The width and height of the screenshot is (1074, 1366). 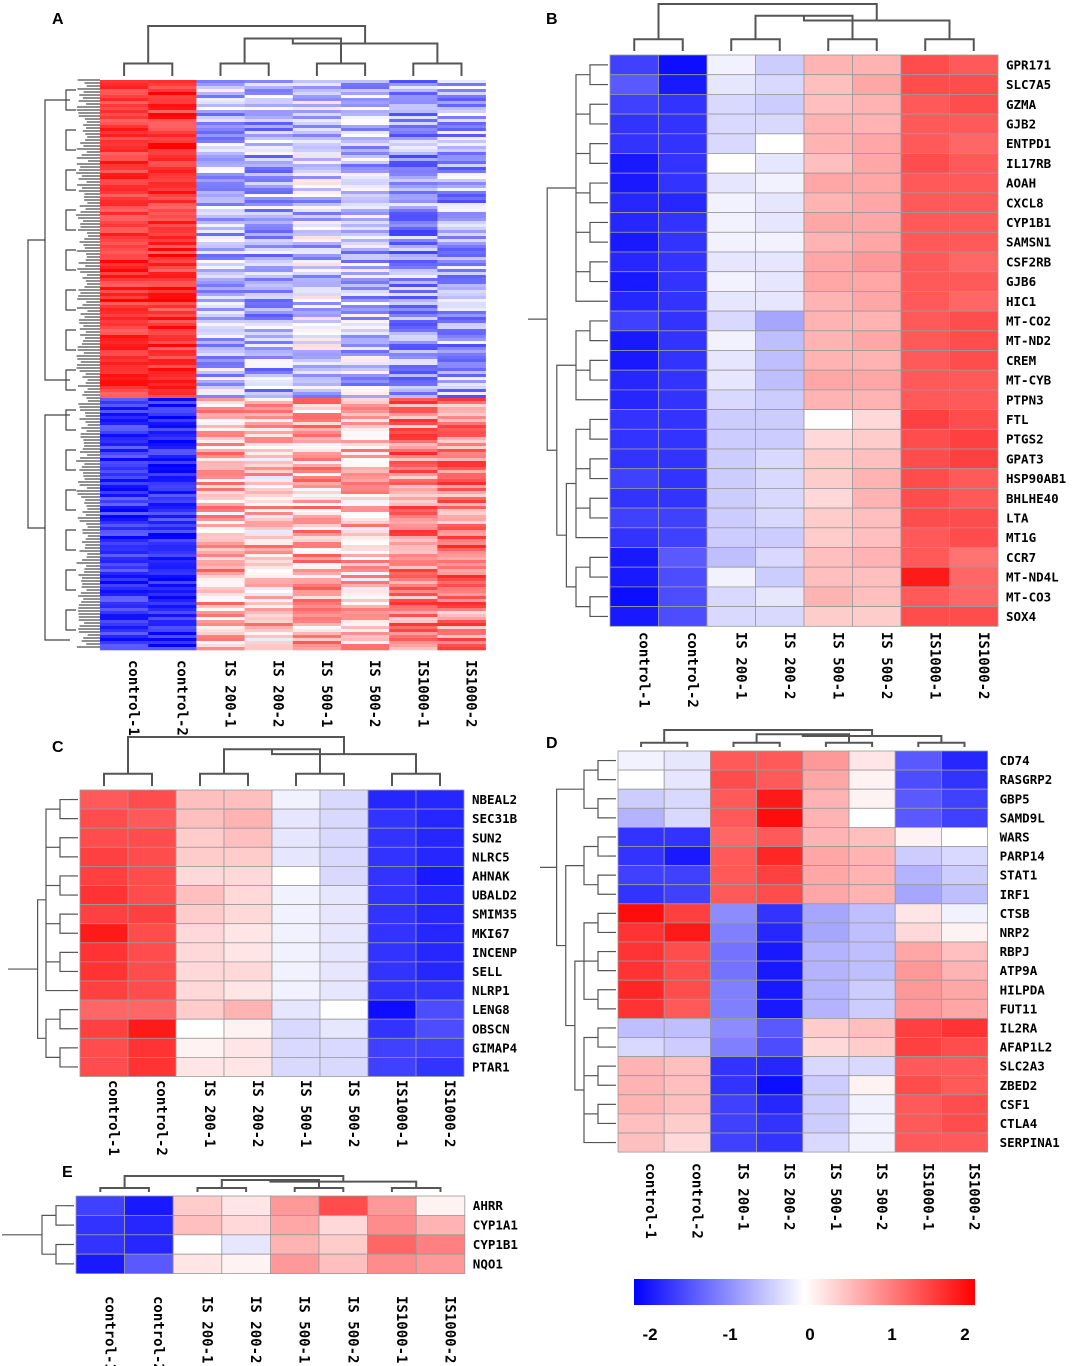 I want to click on gene-label: CTSB, so click(x=1015, y=913).